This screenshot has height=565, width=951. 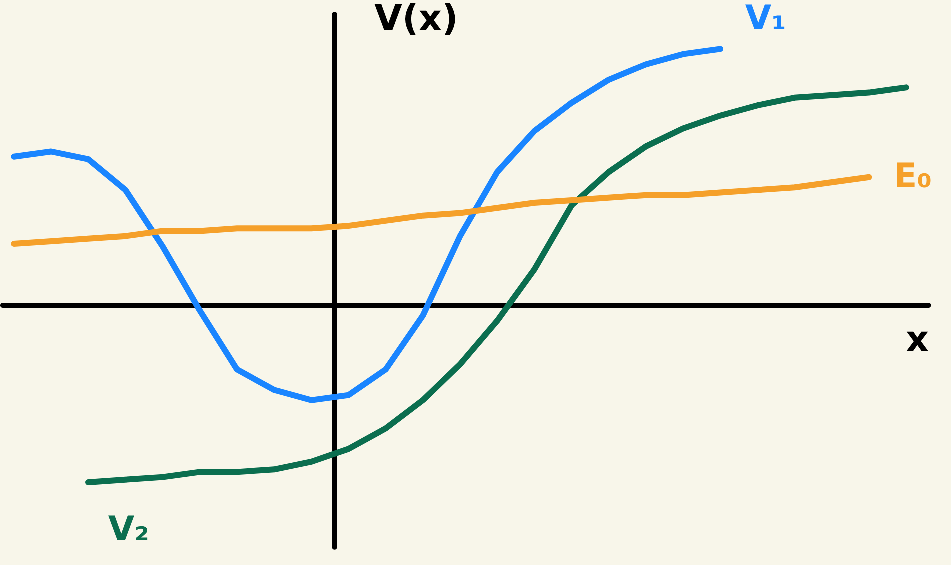 I want to click on series-label: V₂, so click(x=129, y=528).